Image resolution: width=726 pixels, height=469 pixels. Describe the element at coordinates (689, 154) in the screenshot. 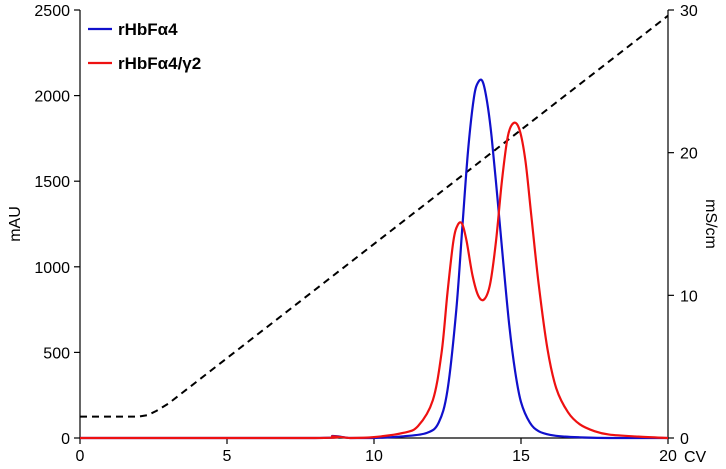

I see `y2-tick-label: 20` at that location.